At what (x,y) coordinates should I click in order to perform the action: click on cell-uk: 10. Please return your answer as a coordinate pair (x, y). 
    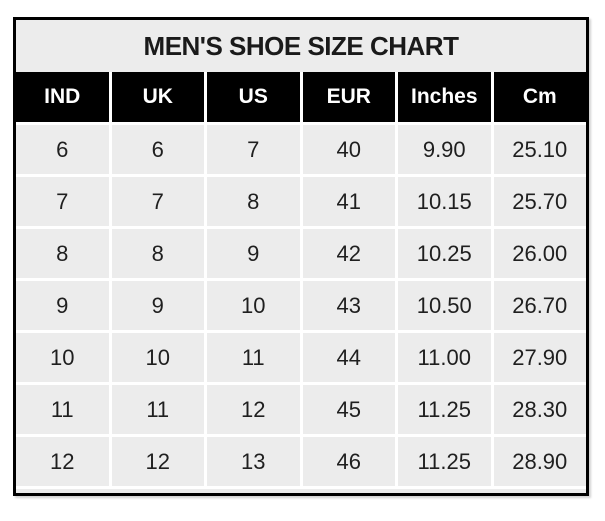
    Looking at the image, I should click on (156, 357).